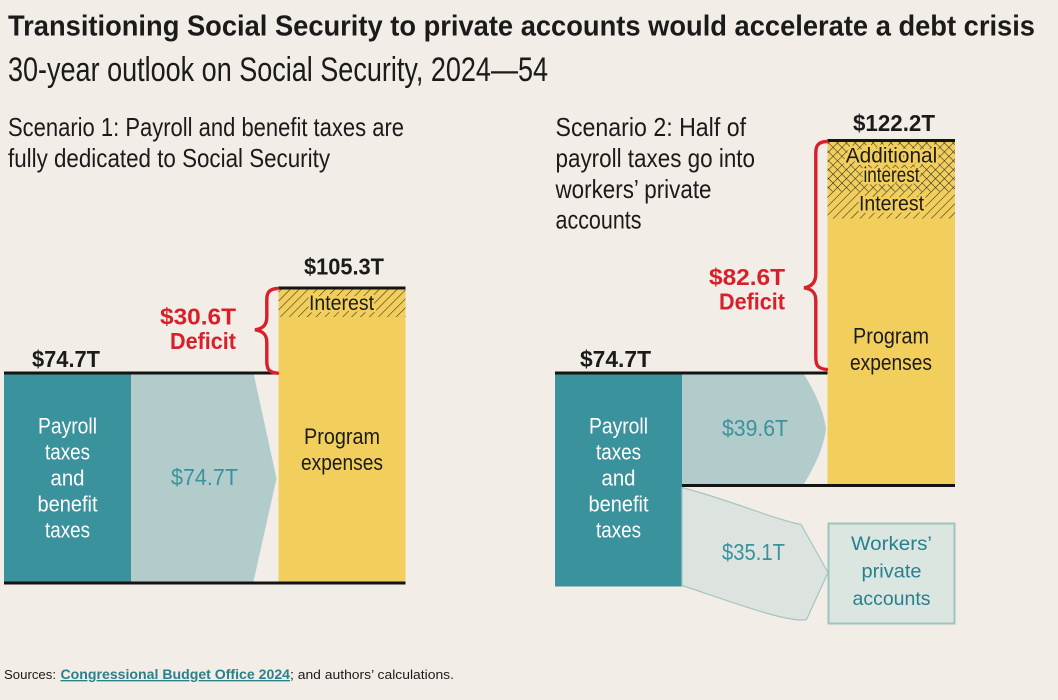 The image size is (1058, 700). I want to click on svg-text: $122.2T, so click(894, 123).